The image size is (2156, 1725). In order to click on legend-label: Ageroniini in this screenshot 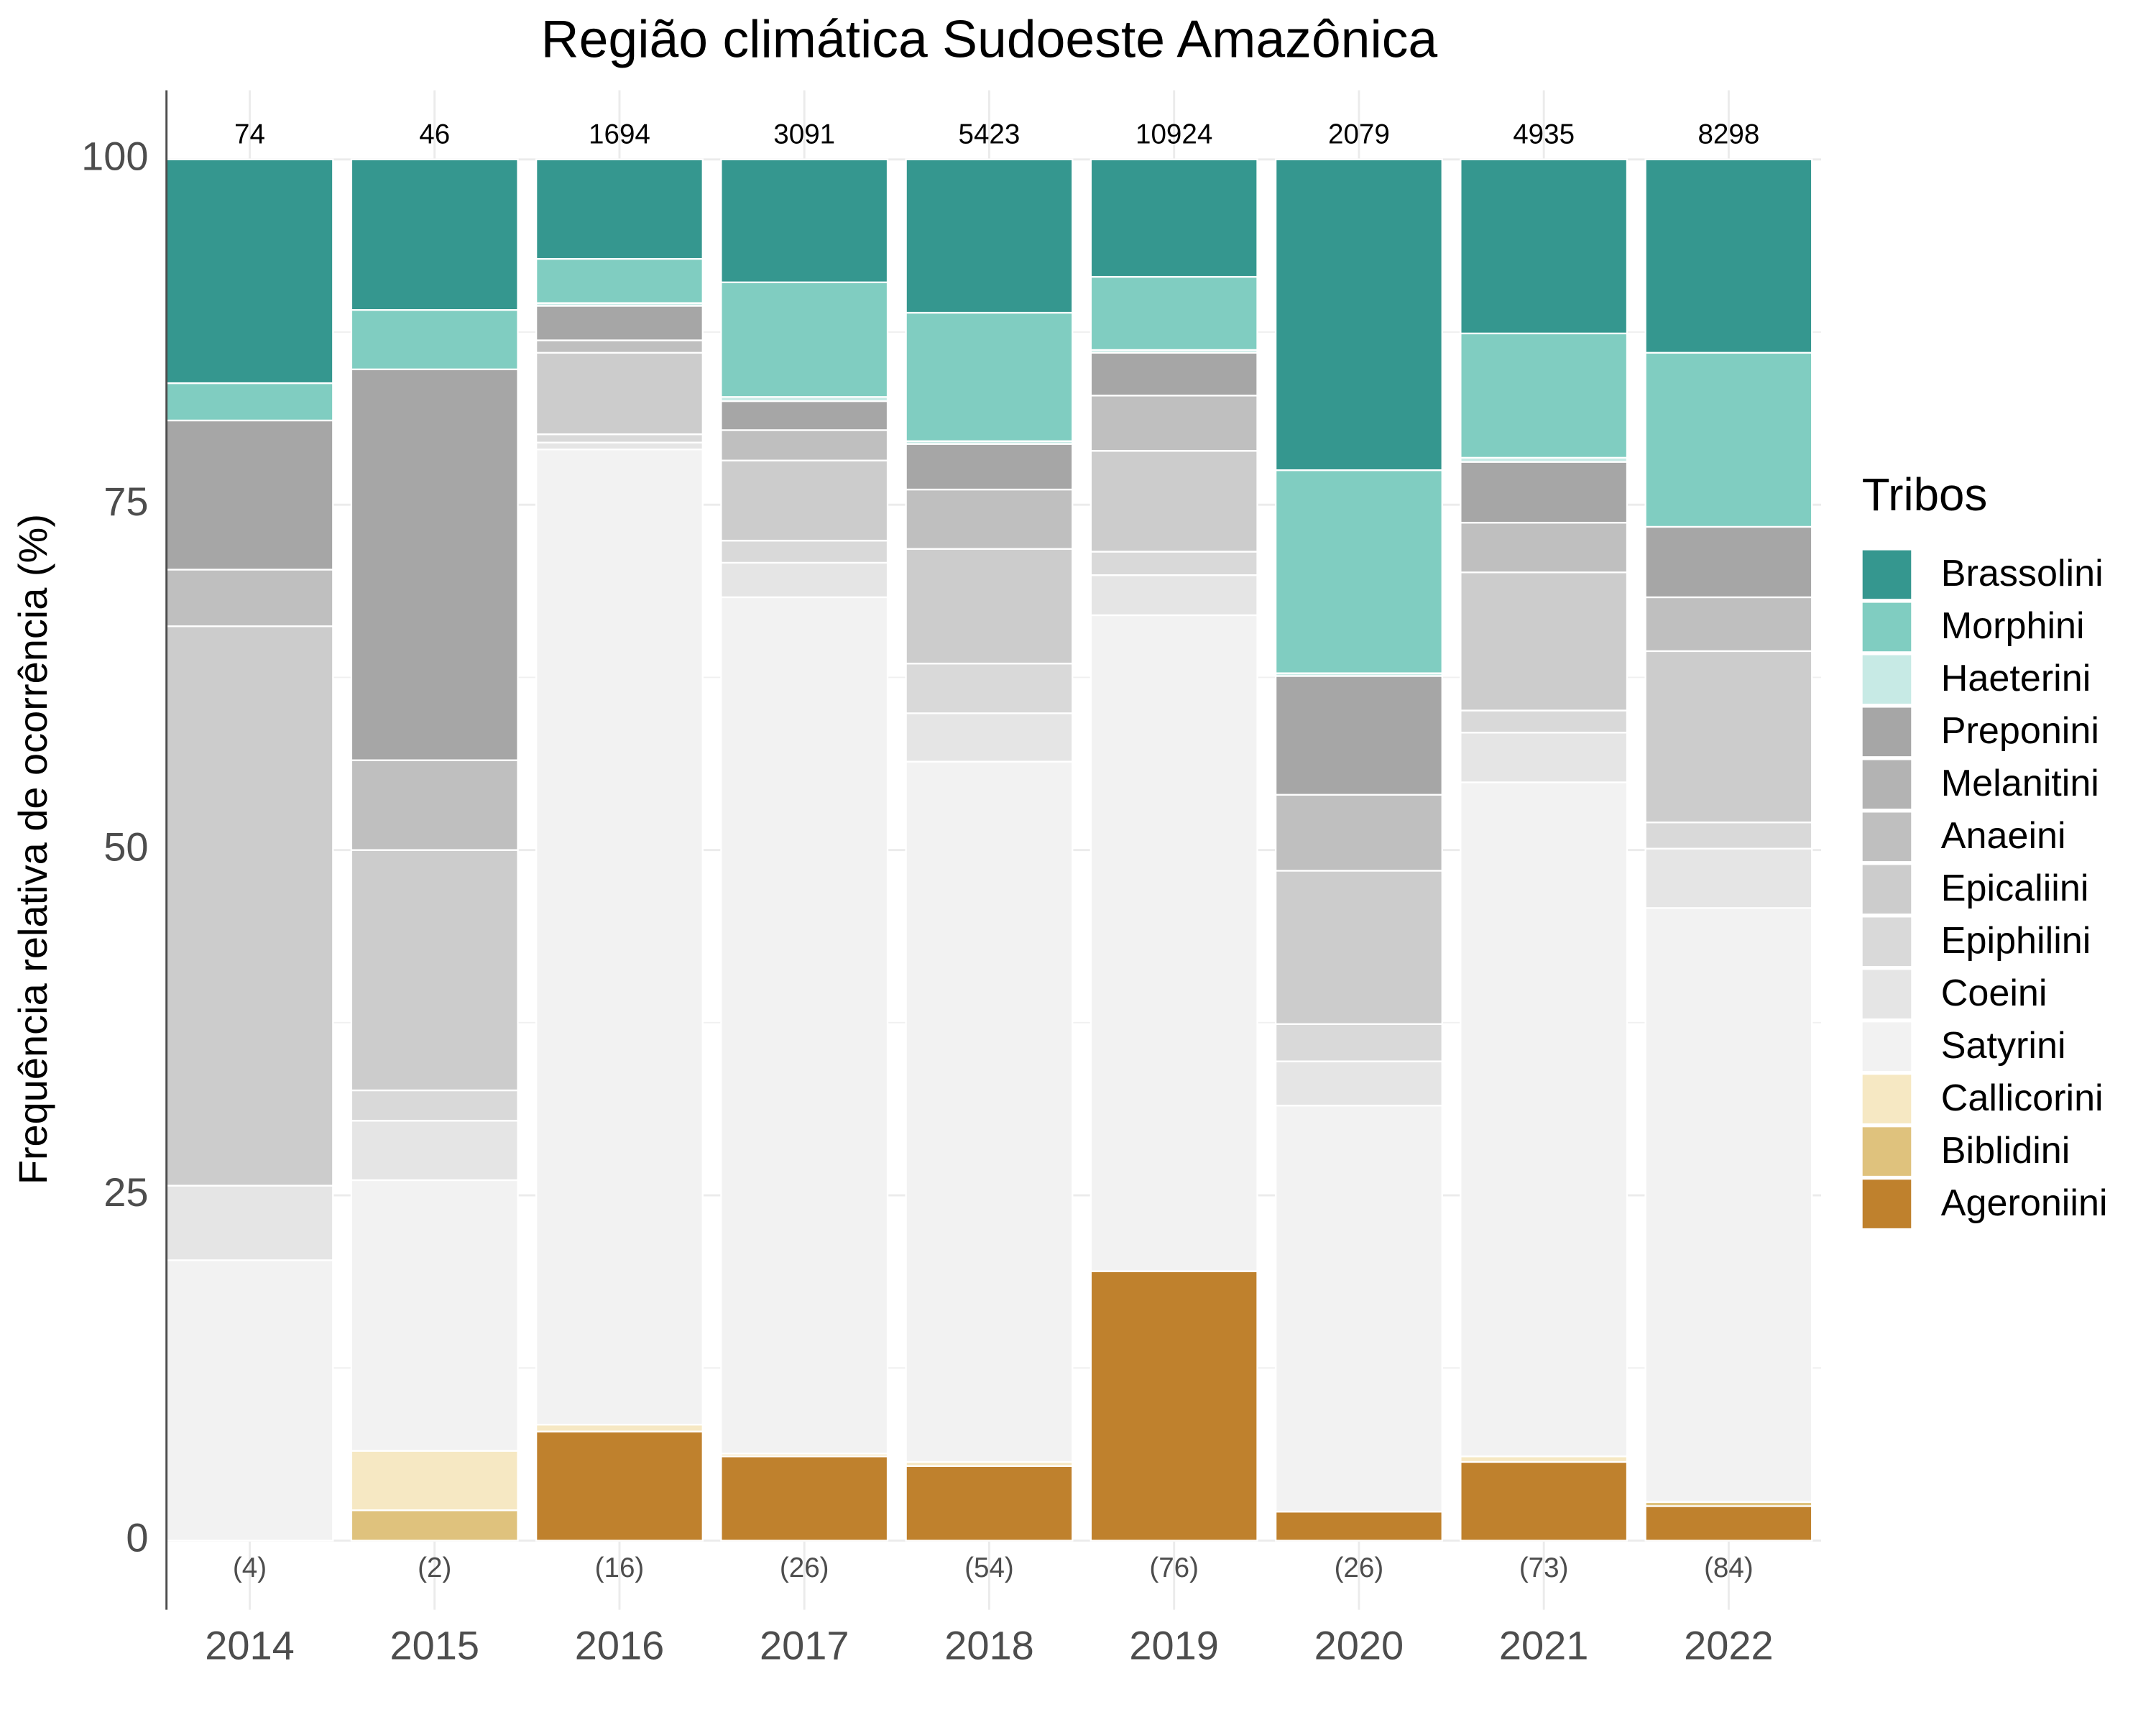, I will do `click(2024, 1203)`.